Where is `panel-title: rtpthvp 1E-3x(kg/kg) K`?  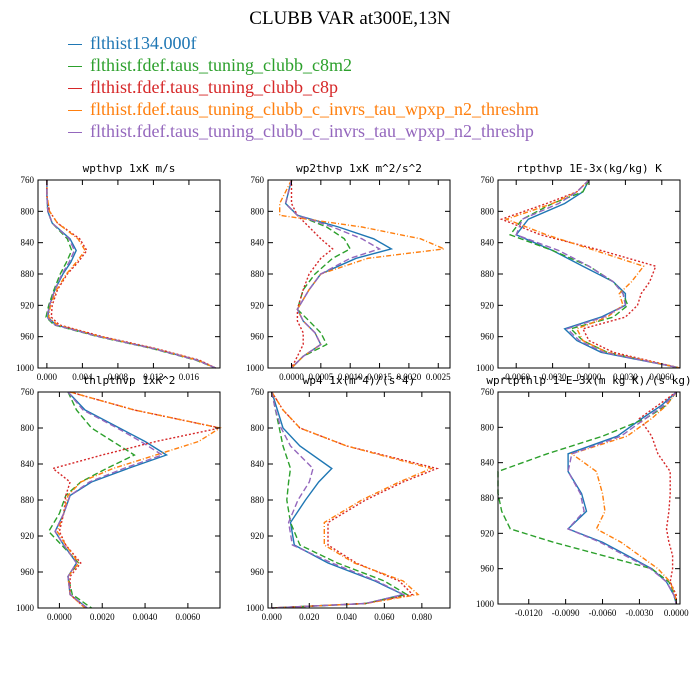
panel-title: rtpthvp 1E-3x(kg/kg) K is located at coordinates (589, 168).